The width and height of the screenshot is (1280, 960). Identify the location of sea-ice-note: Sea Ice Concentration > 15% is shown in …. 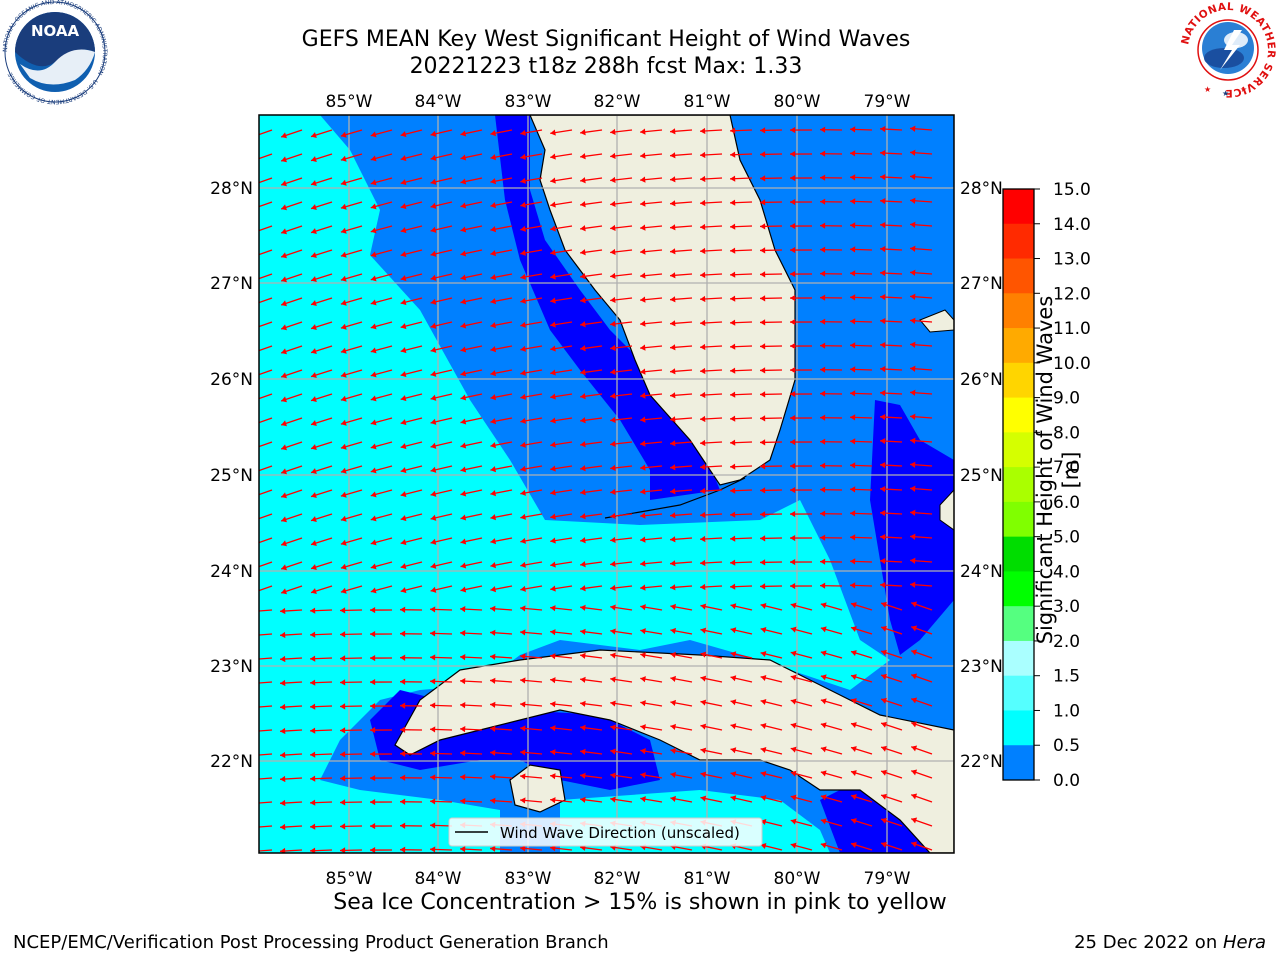
(640, 902).